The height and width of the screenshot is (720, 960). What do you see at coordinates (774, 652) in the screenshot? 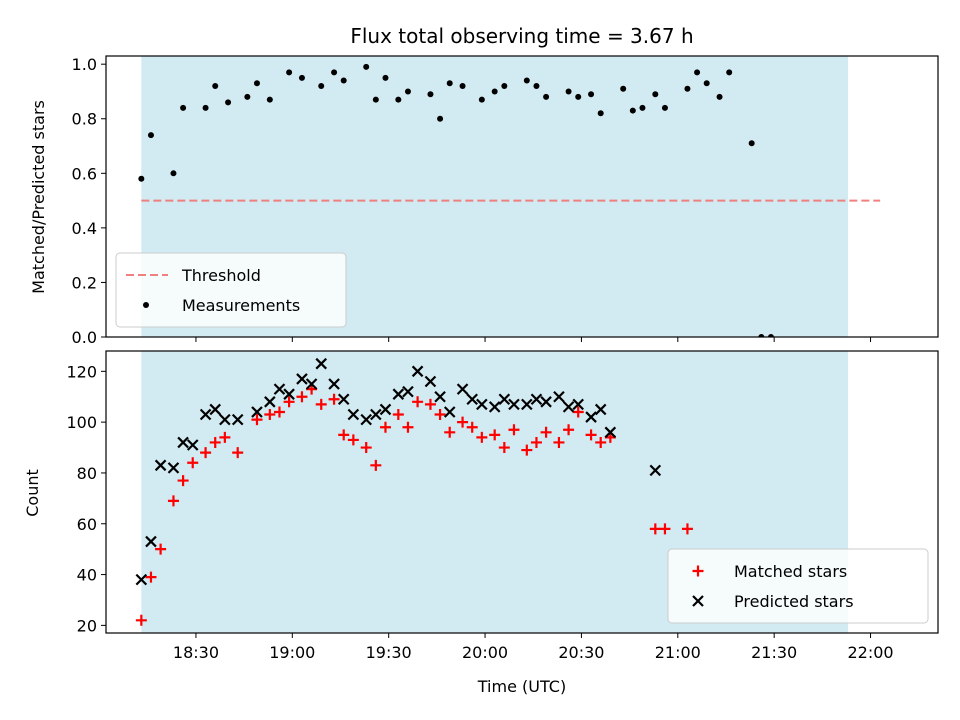
I see `x-tick-label: 21:30` at bounding box center [774, 652].